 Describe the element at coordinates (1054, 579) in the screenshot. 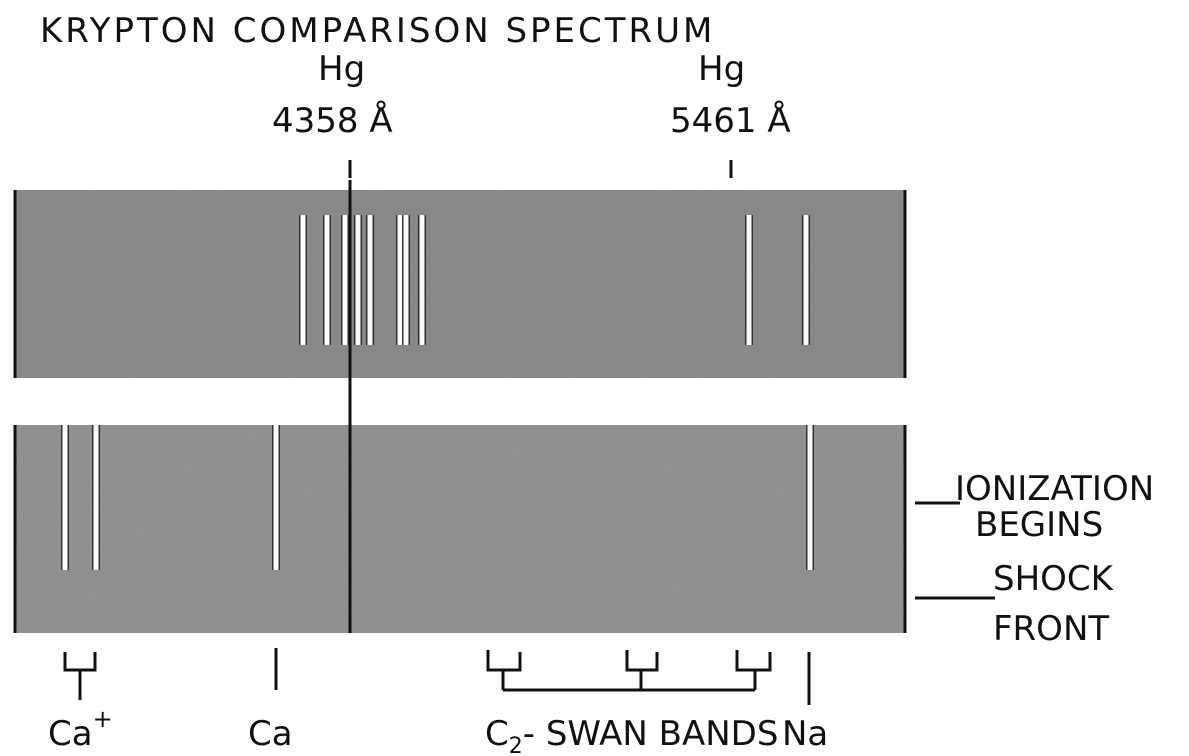

I see `side-label: SHOCK` at that location.